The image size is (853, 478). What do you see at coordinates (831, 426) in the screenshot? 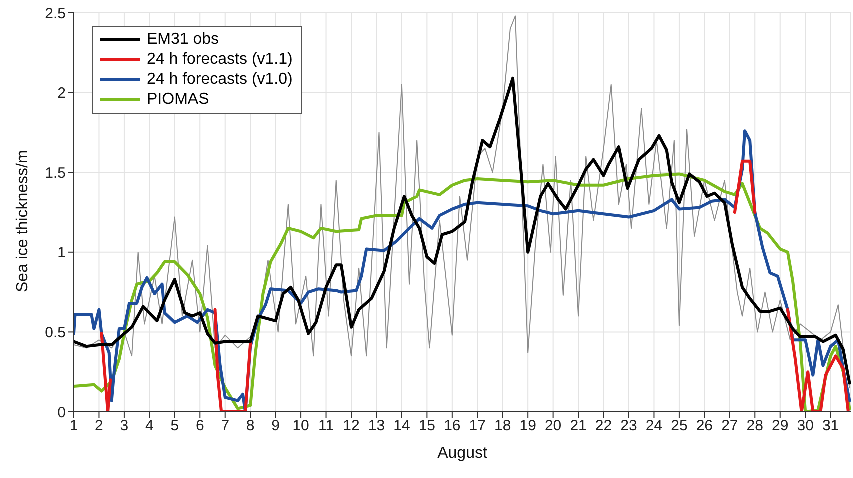
I see `x-tick-label: 31` at bounding box center [831, 426].